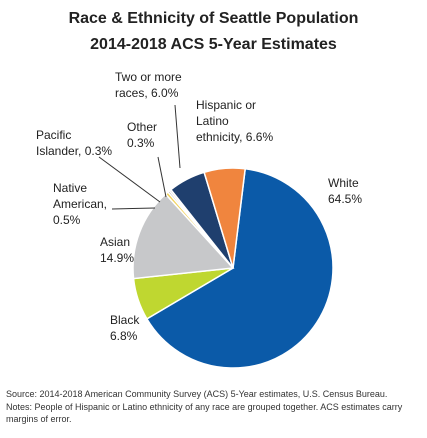 Image resolution: width=427 pixels, height=438 pixels. I want to click on slice-label-black: Black 6.8%, so click(125, 328).